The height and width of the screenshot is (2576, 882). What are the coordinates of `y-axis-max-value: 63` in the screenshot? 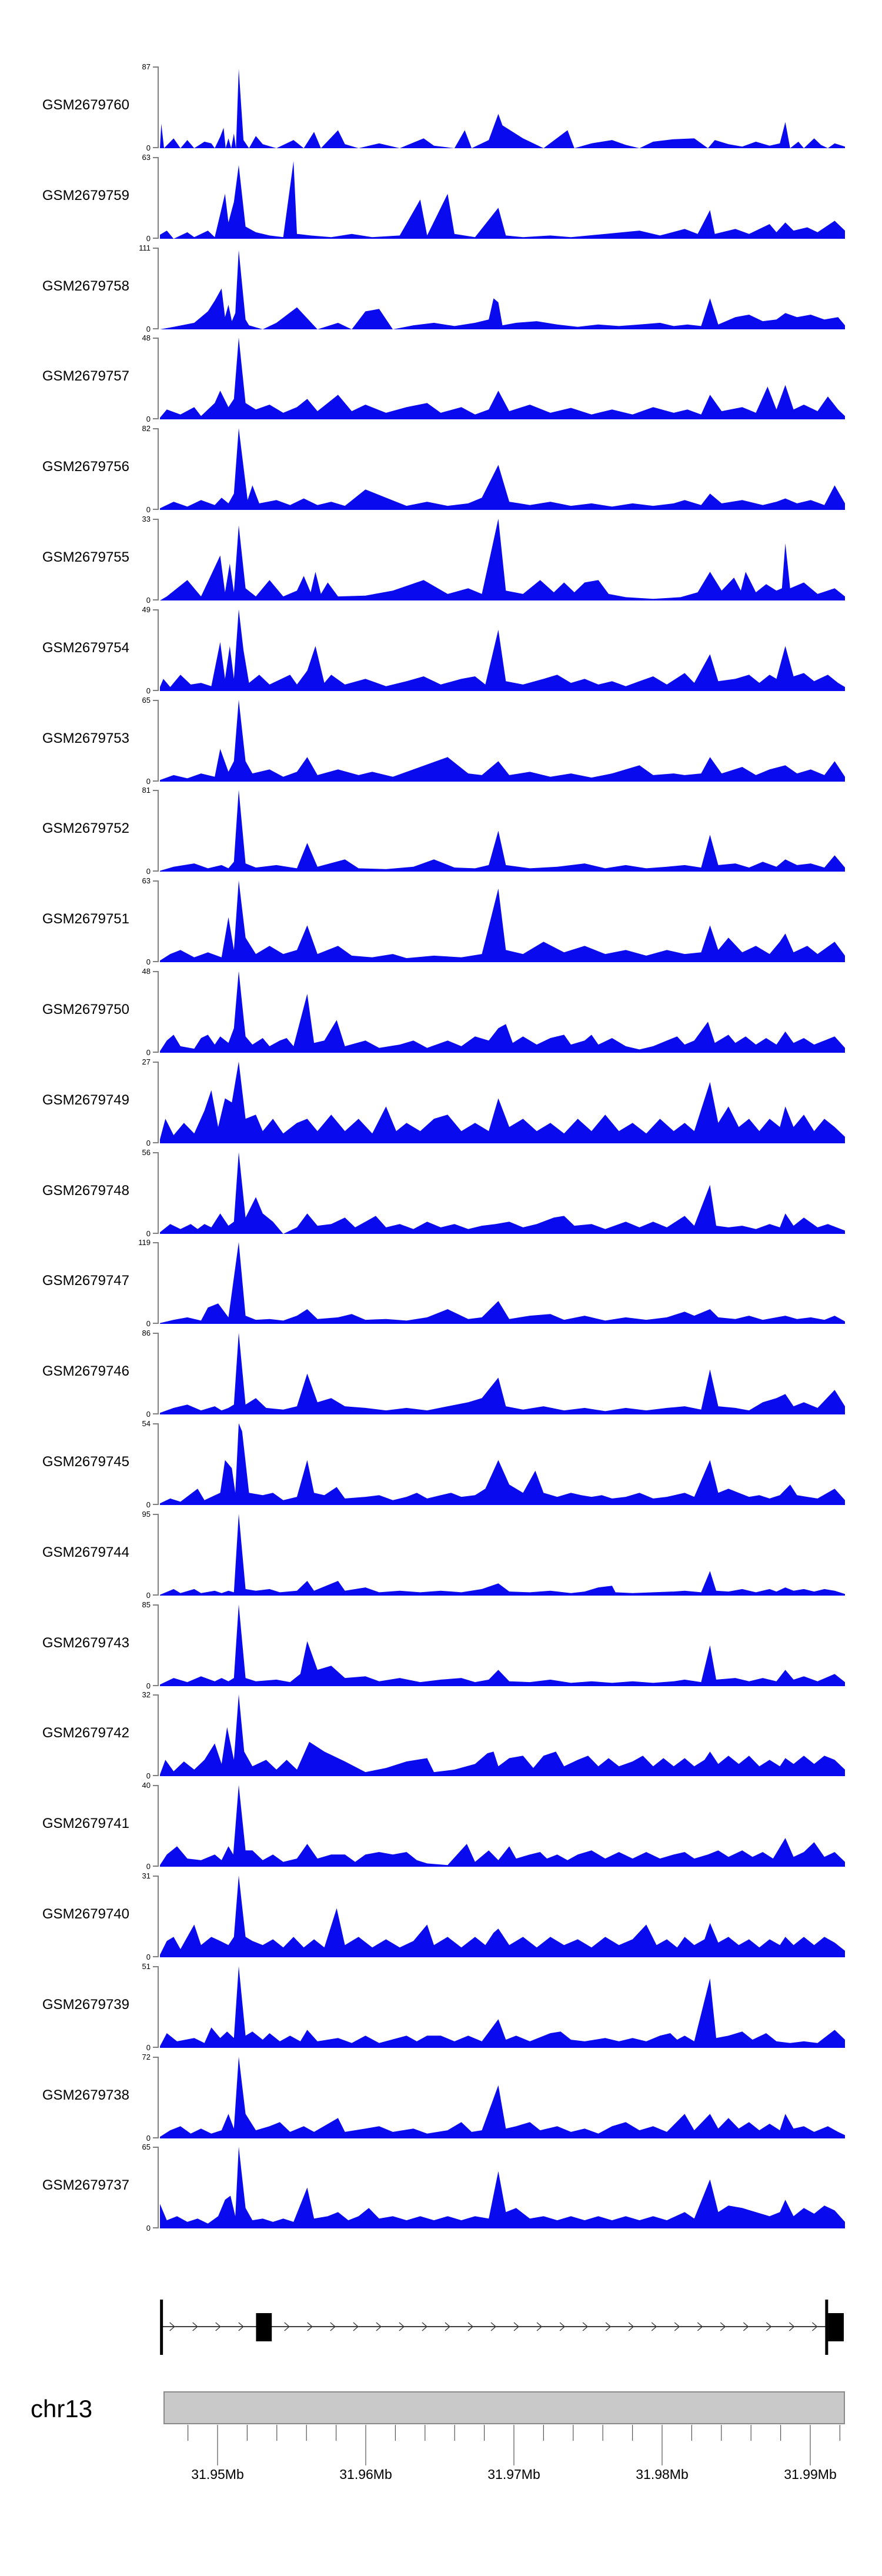 It's located at (146, 881).